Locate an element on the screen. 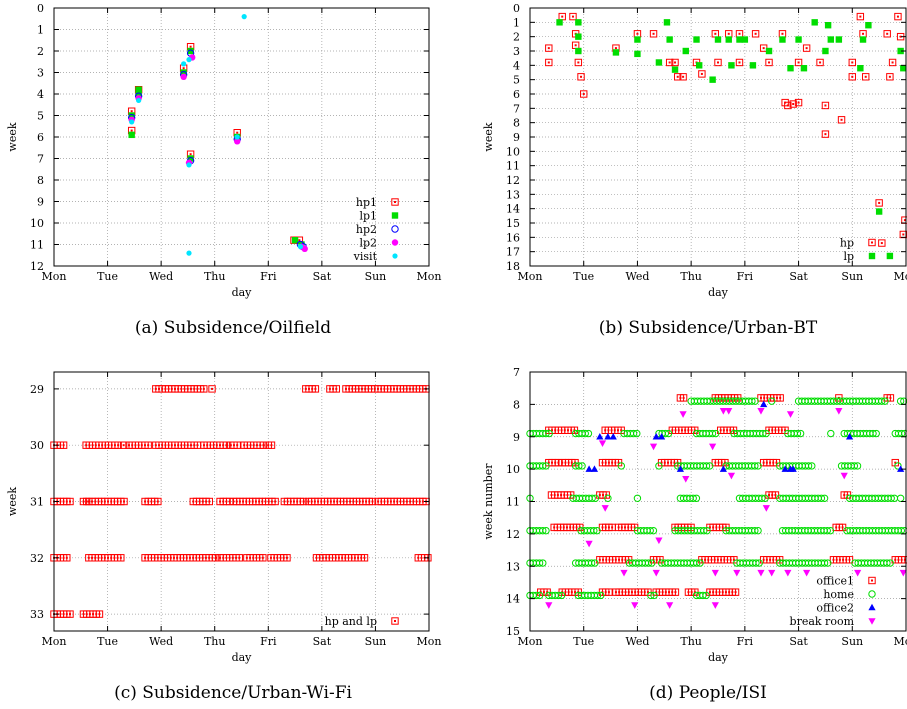  legend: hp and lp is located at coordinates (362, 621).